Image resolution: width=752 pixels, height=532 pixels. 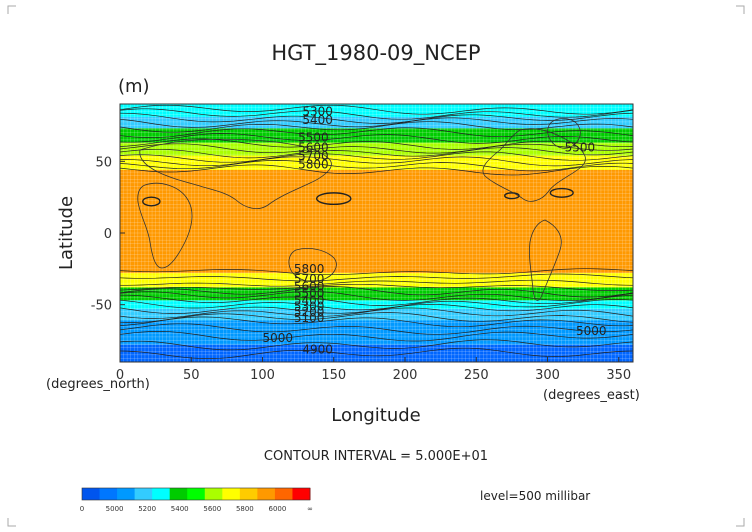 What do you see at coordinates (98, 384) in the screenshot?
I see `y-unit-label: (degrees_north)` at bounding box center [98, 384].